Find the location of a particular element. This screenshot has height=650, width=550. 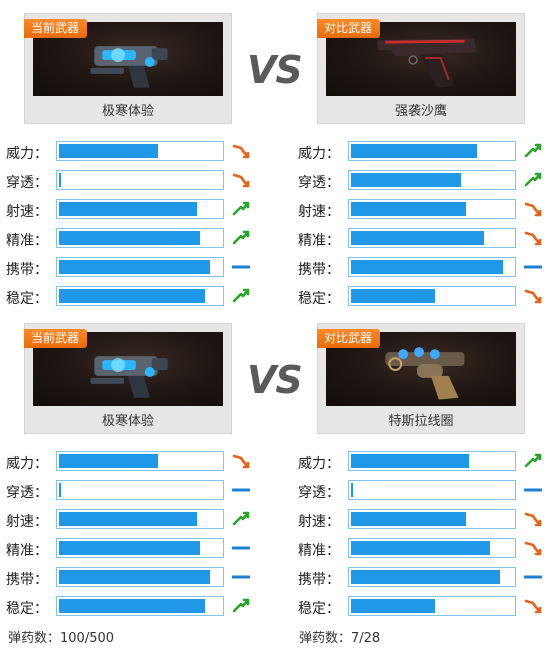

compare-weapon-name: 强袭沙鹰 is located at coordinates (420, 111).